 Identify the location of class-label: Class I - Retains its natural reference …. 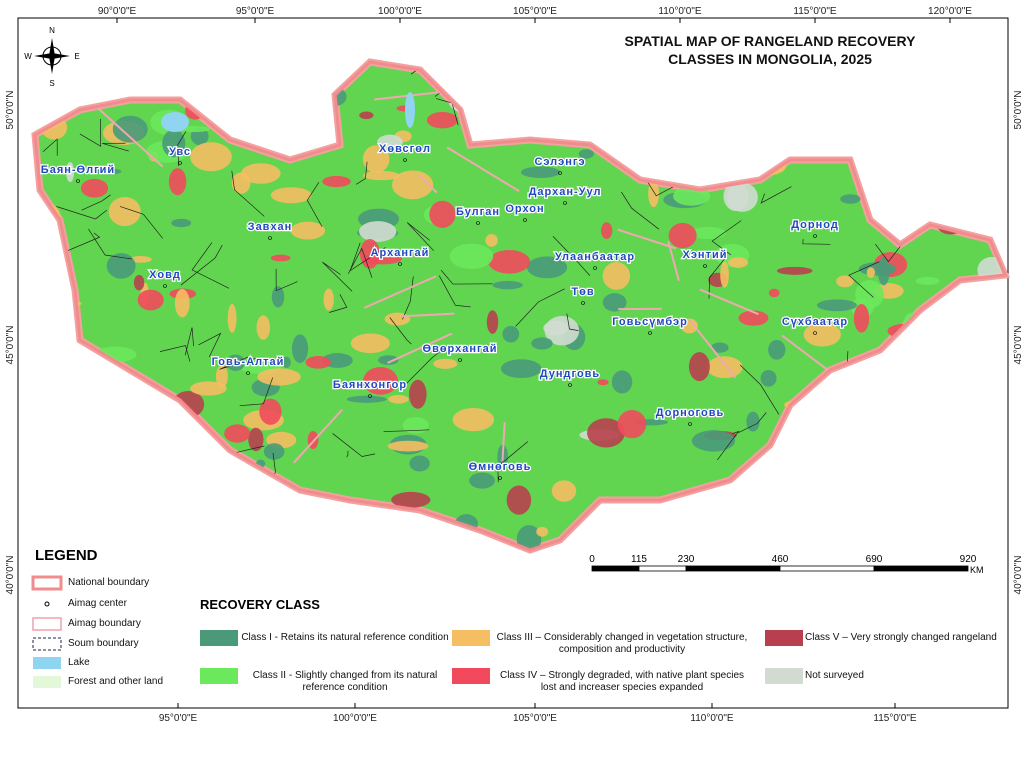
(345, 637).